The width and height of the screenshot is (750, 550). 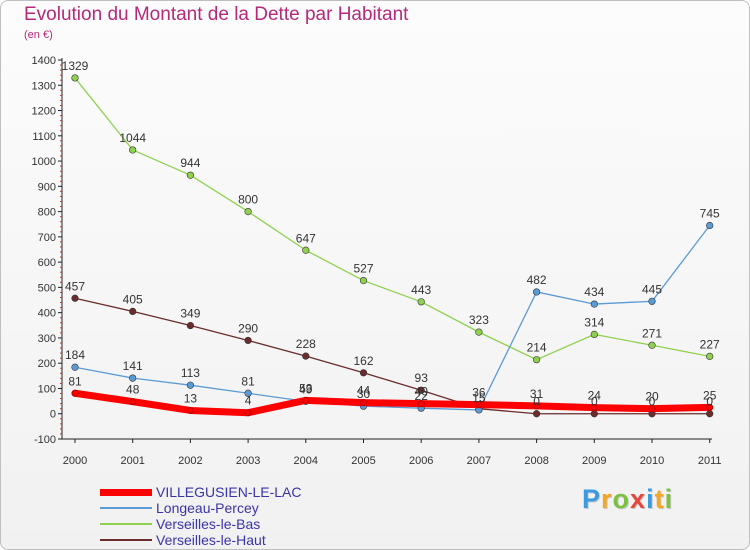 I want to click on data-label: 323, so click(x=479, y=320).